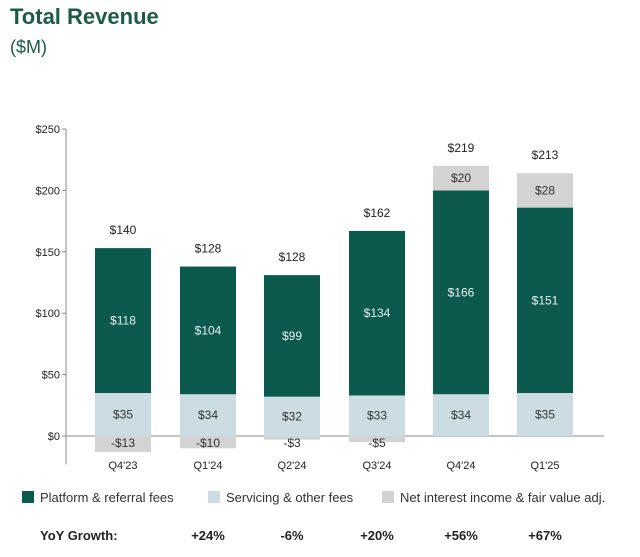  I want to click on x-category-label: Q1'25, so click(544, 466).